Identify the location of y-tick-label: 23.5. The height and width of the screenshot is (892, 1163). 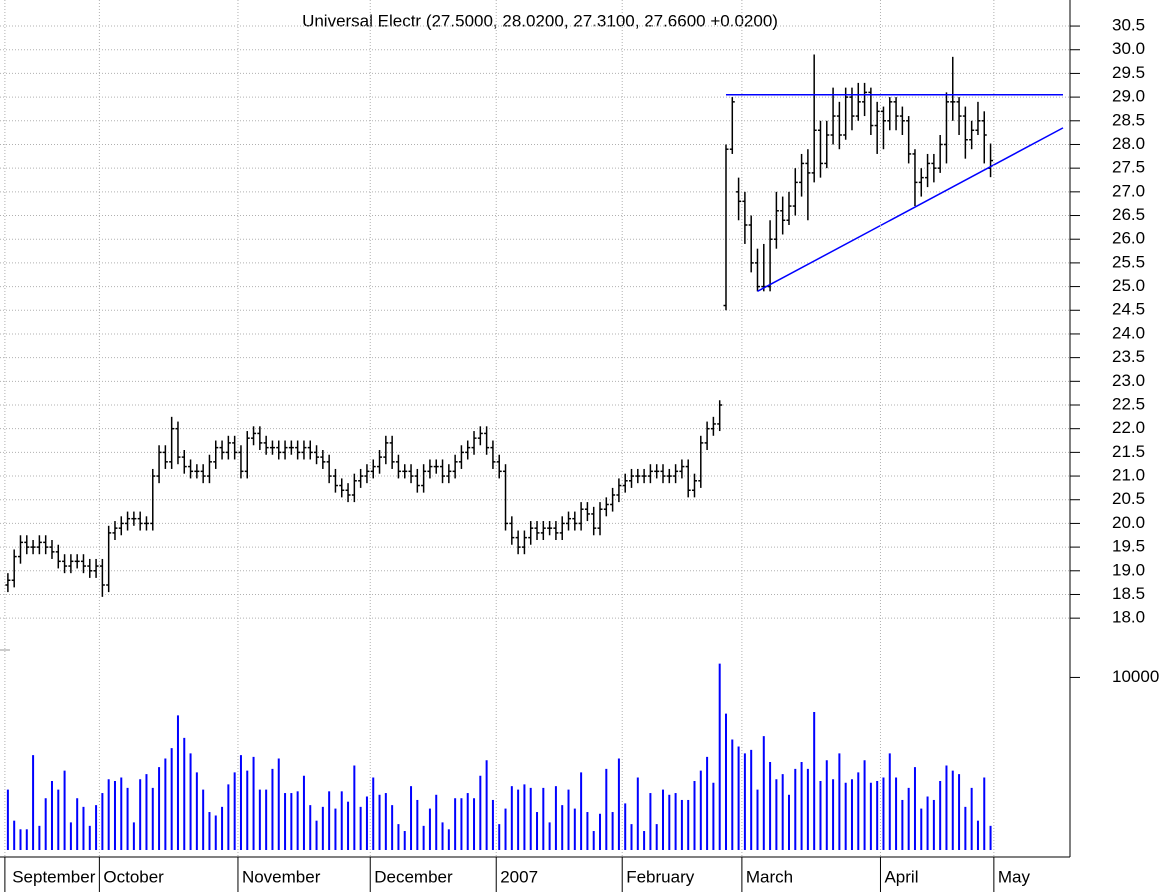
(1128, 356).